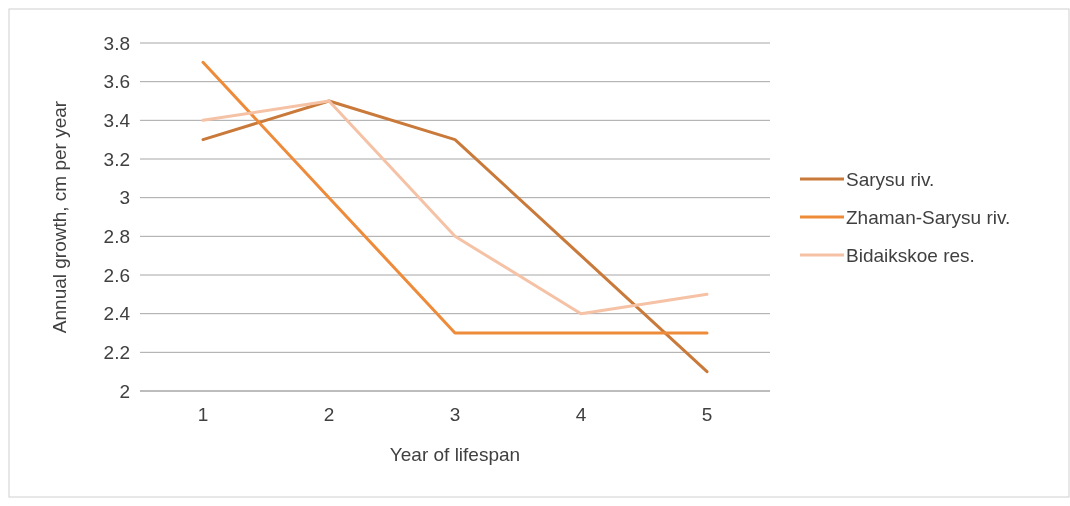  Describe the element at coordinates (116, 275) in the screenshot. I see `y-tick-label: 2.6` at that location.